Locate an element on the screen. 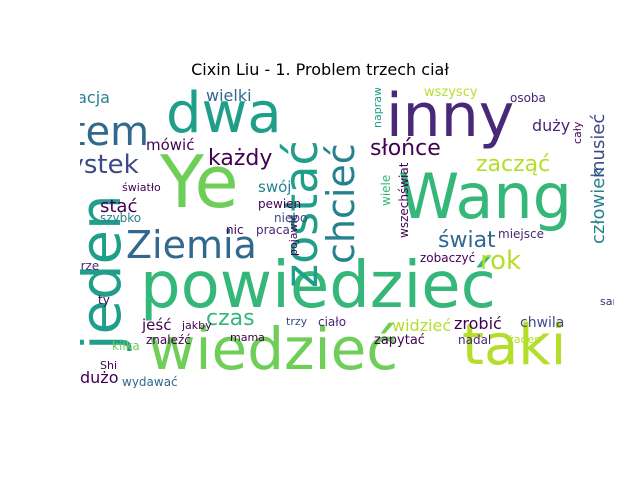 Image resolution: width=640 pixels, height=480 pixels. word-czlowiek: człowiek is located at coordinates (598, 205).